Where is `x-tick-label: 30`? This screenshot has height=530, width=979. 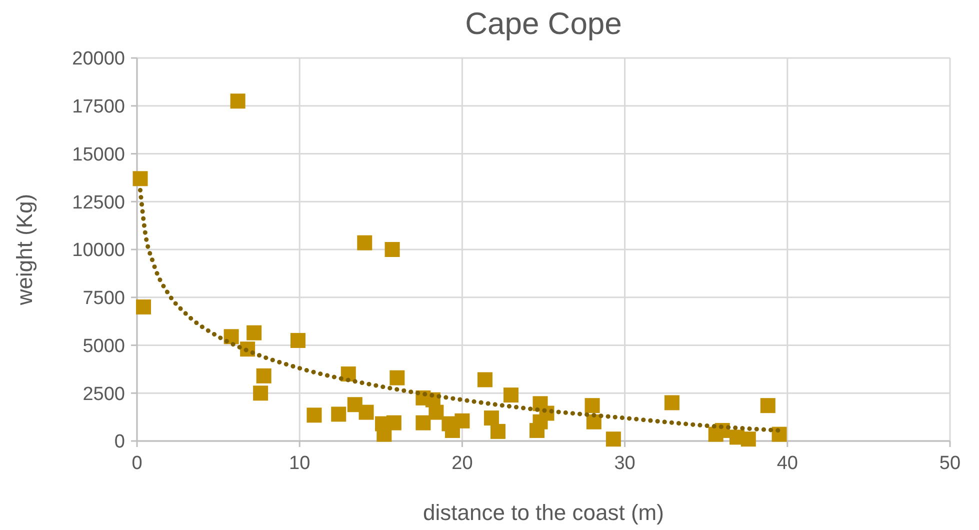 x-tick-label: 30 is located at coordinates (625, 463).